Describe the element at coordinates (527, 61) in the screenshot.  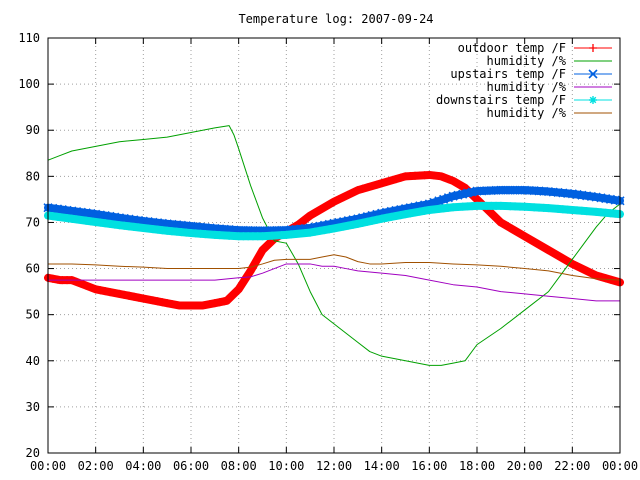
I see `legend-label: humidity /%` at that location.